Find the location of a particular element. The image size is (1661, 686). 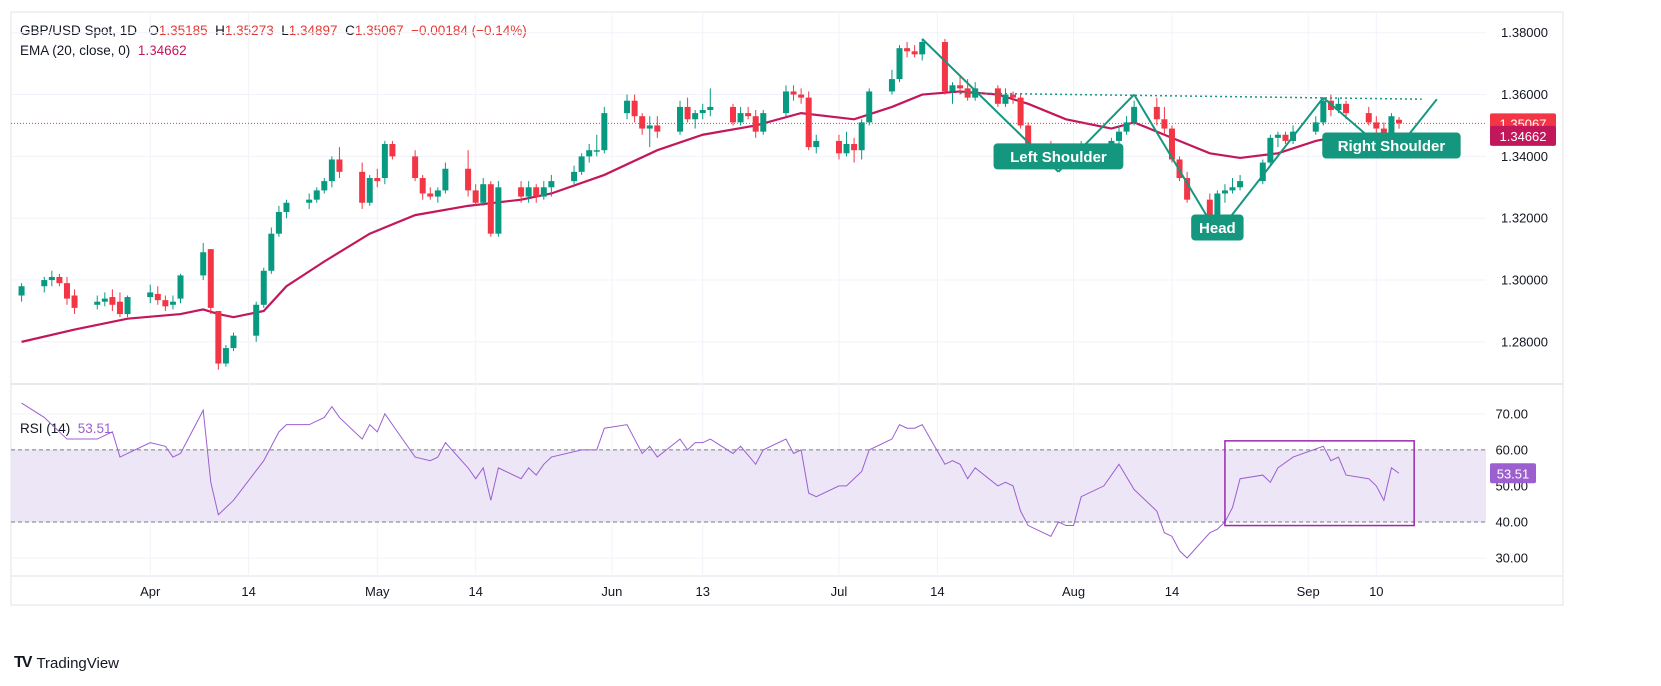

high-label: H is located at coordinates (220, 30).